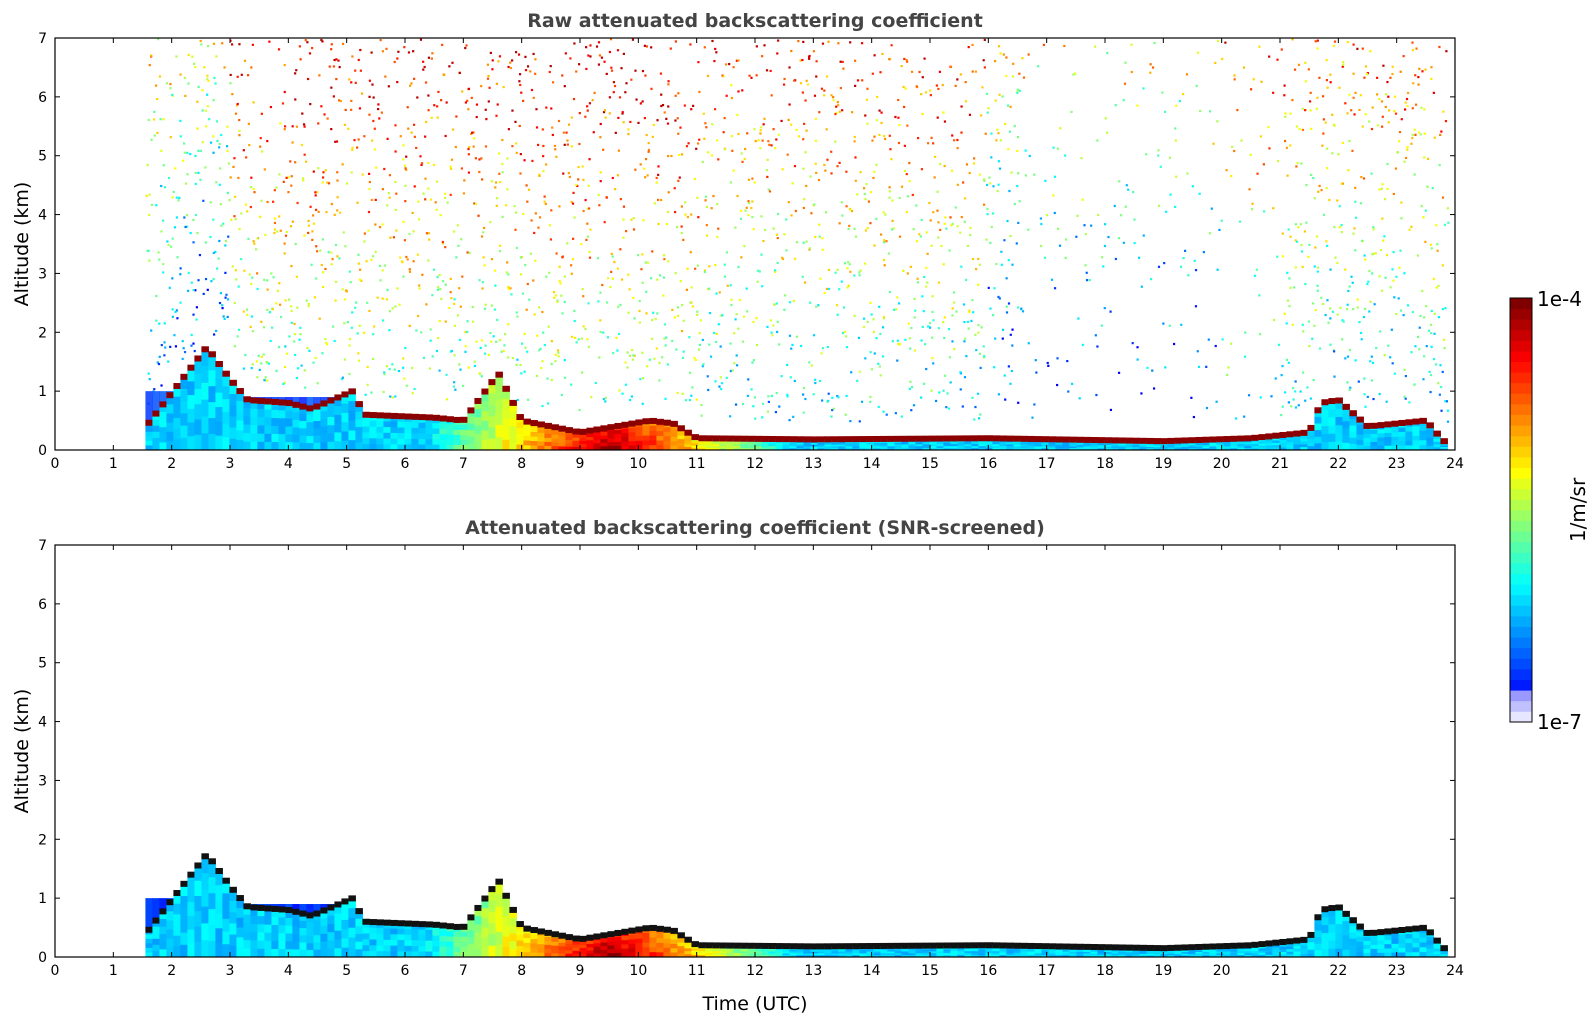  I want to click on x-tick-label: 4, so click(288, 464).